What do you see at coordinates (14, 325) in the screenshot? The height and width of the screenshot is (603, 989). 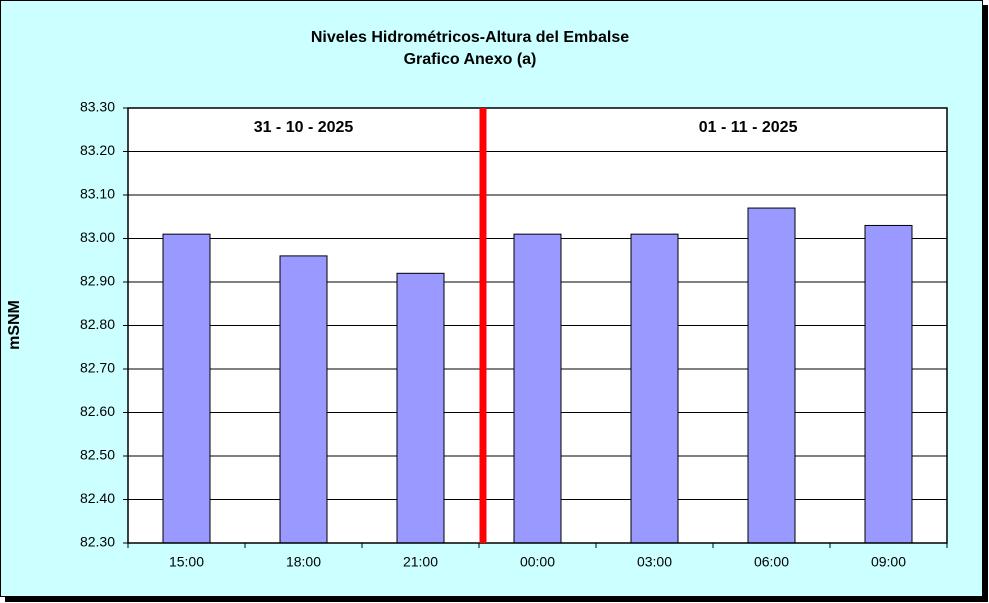 I see `y-axis-label: mSNM` at bounding box center [14, 325].